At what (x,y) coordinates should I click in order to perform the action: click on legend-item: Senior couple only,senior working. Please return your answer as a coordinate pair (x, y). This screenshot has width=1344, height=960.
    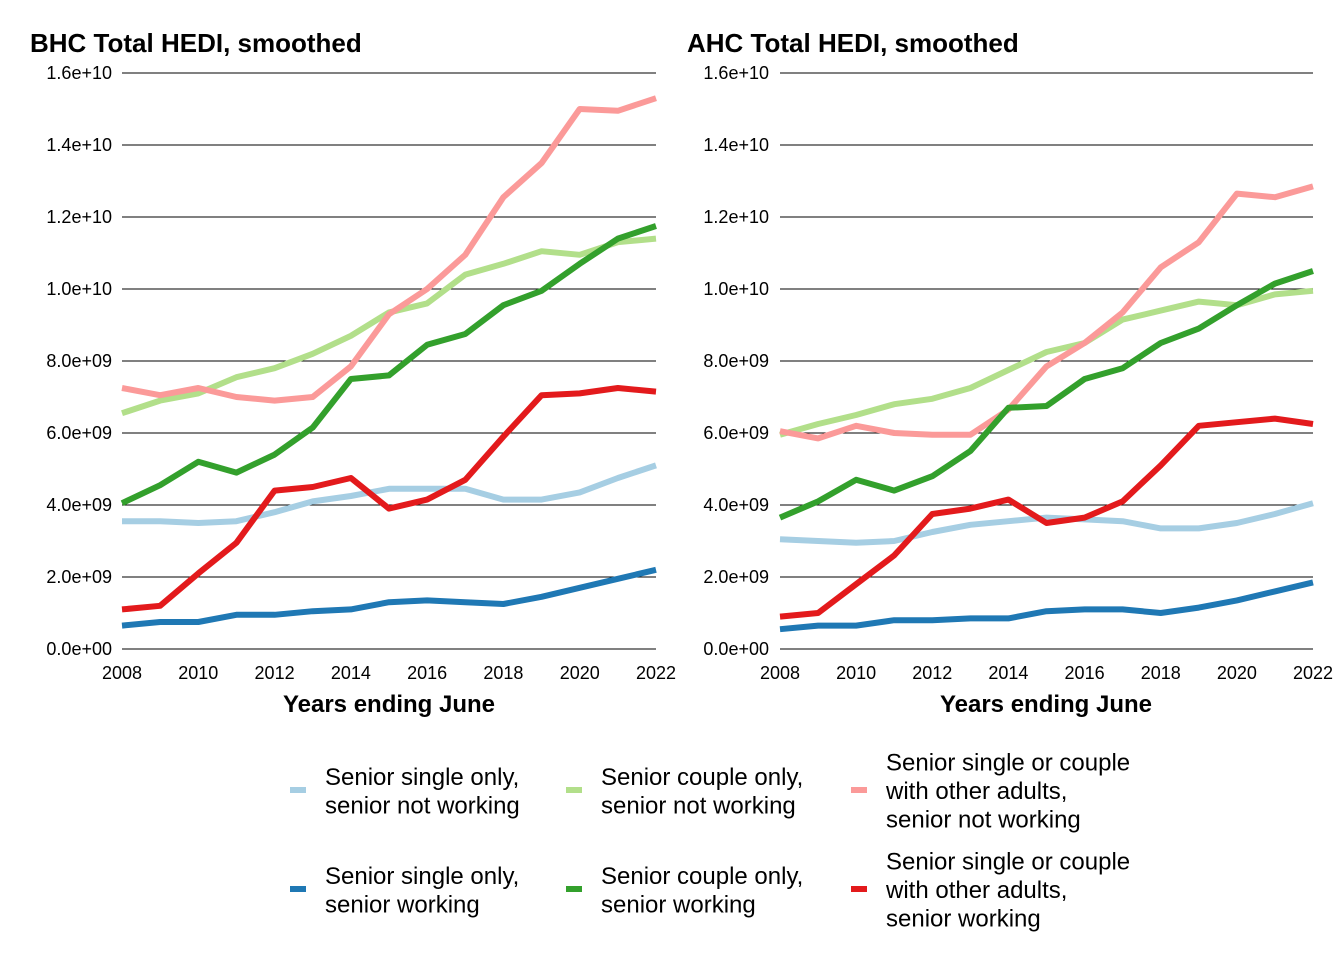
    Looking at the image, I should click on (684, 890).